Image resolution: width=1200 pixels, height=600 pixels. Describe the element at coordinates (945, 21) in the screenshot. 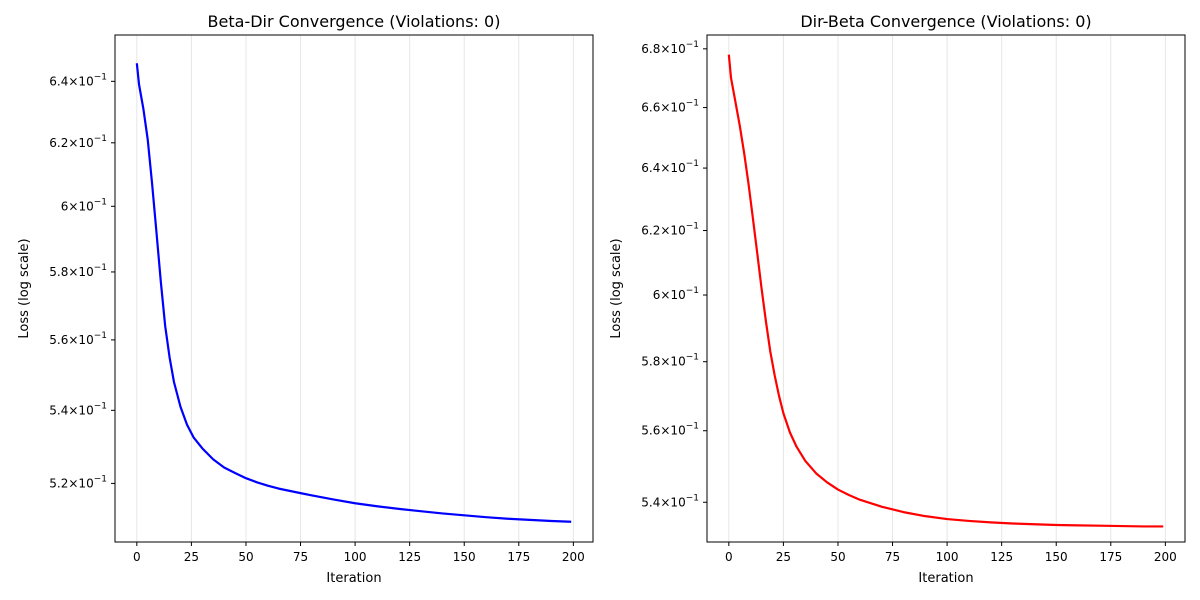

I see `chart-title: Dir-Beta Convergence (Violations: 0)` at that location.